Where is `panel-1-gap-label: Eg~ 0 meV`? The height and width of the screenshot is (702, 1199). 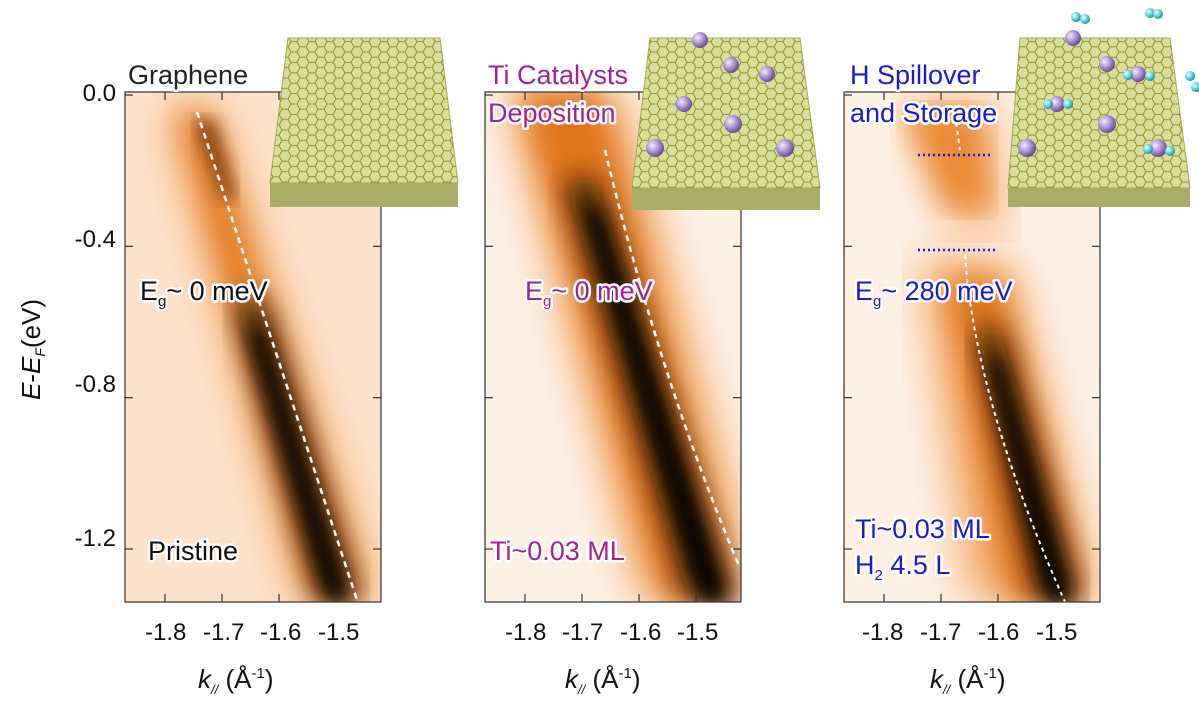 panel-1-gap-label: Eg~ 0 meV is located at coordinates (204, 293).